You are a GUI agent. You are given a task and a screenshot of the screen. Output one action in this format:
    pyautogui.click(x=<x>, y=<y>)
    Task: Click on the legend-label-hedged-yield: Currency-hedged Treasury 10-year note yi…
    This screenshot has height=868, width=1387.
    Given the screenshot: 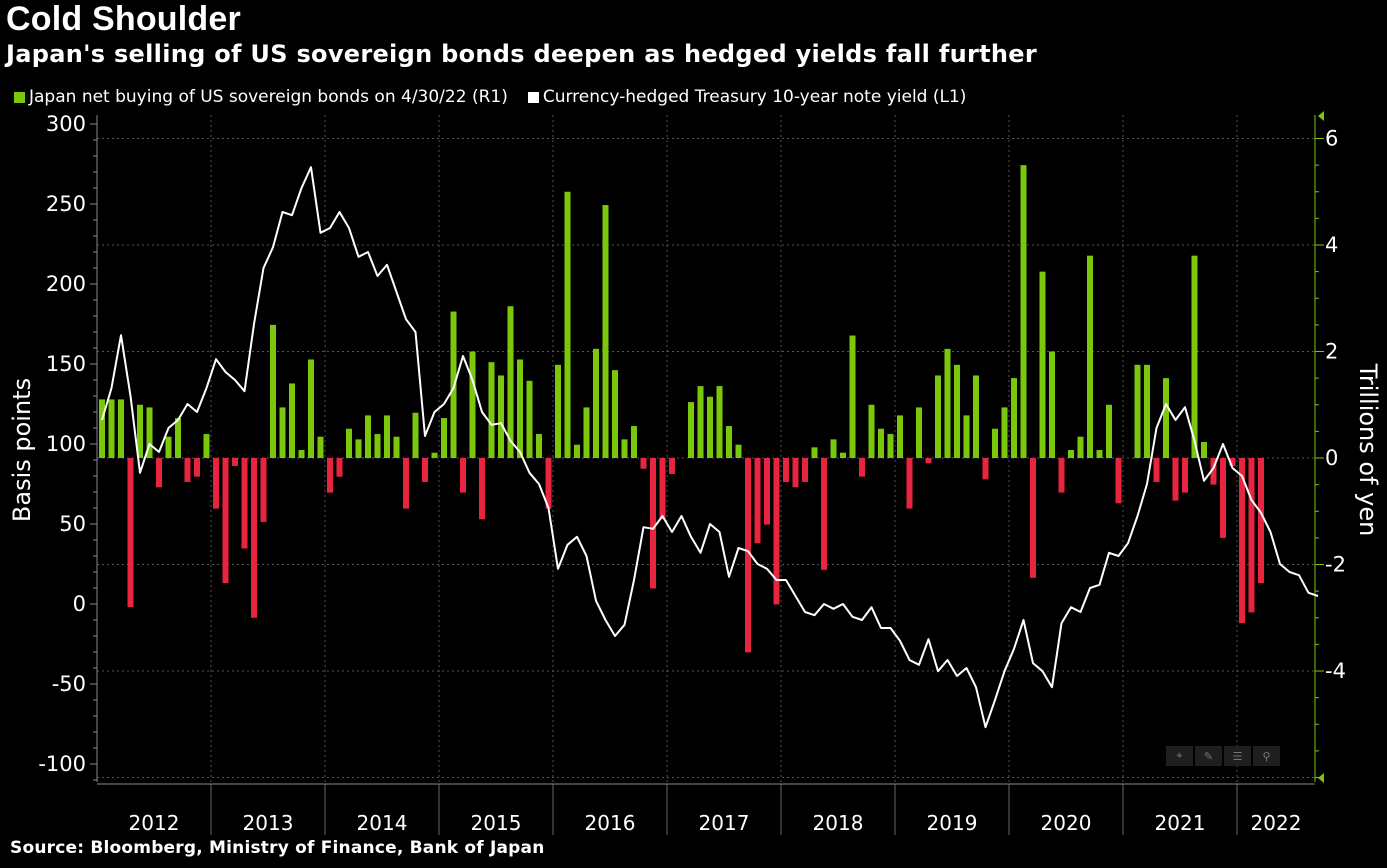 What is the action you would take?
    pyautogui.click(x=754, y=97)
    